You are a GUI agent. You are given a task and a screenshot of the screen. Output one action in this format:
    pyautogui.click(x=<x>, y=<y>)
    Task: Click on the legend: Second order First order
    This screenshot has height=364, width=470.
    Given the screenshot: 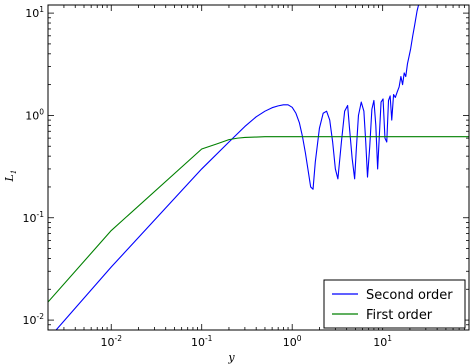 What is the action you would take?
    pyautogui.click(x=394, y=304)
    